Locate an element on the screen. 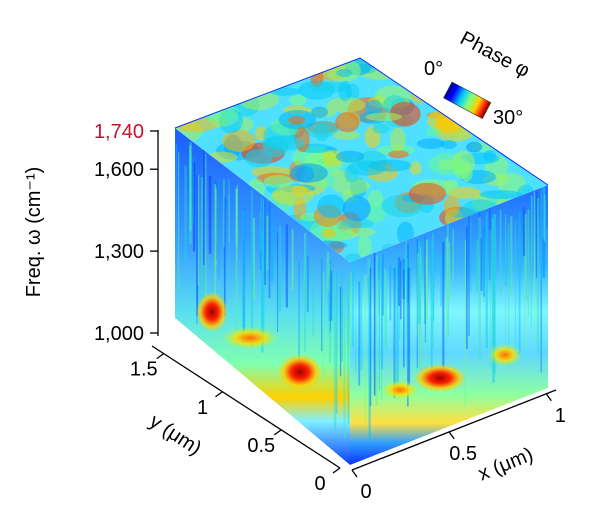 The width and height of the screenshot is (611, 527). x-axis-tick-label: 0 is located at coordinates (365, 492).